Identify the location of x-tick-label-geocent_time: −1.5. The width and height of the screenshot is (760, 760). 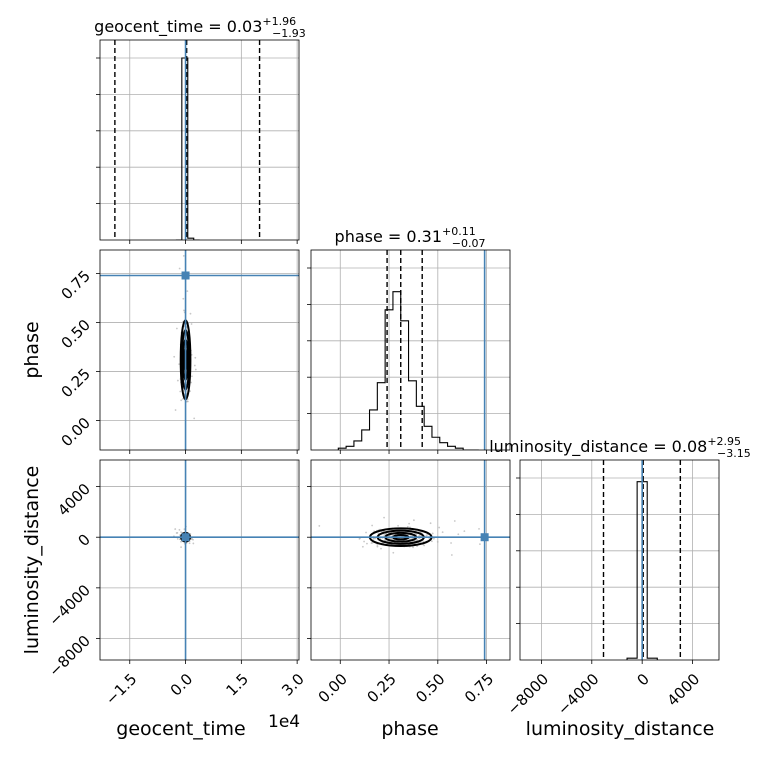
(121, 689).